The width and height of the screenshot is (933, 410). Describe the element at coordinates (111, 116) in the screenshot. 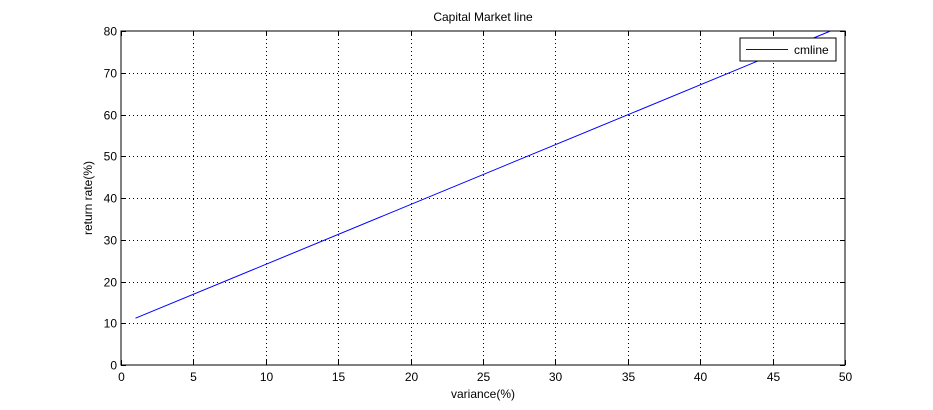

I see `y-tick-label: 60` at that location.